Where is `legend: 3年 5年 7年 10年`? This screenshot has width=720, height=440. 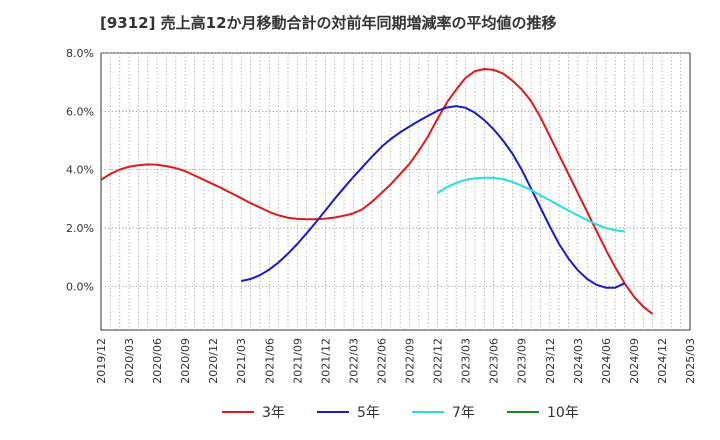
legend: 3年 5年 7年 10年 is located at coordinates (360, 414).